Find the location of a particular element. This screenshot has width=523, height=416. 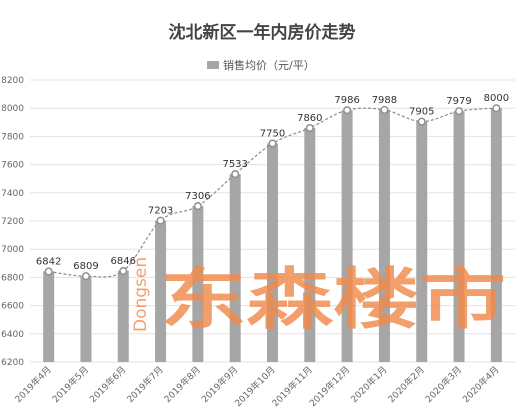

y-tick-label: 6800 is located at coordinates (12, 278).